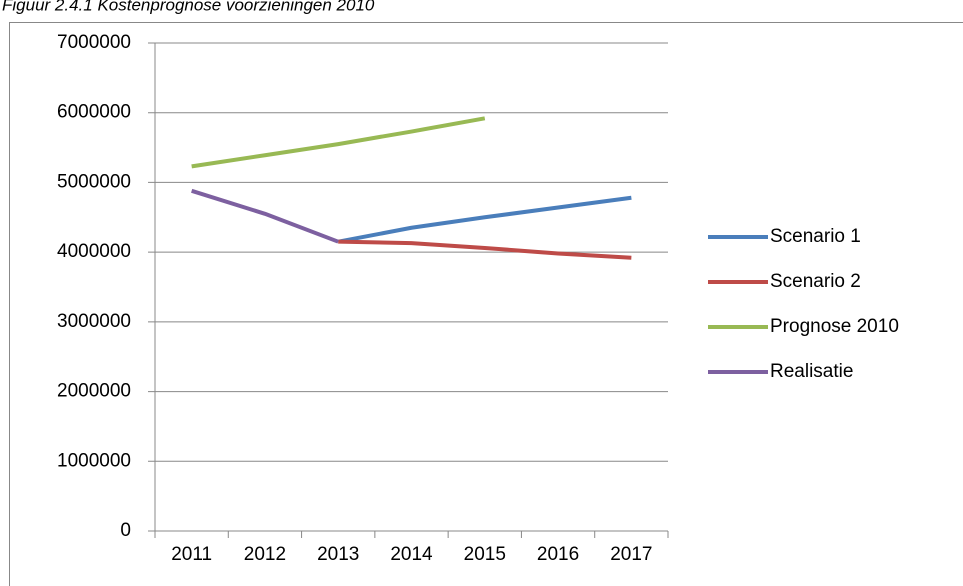 The width and height of the screenshot is (963, 586). What do you see at coordinates (338, 554) in the screenshot?
I see `x-tick-label: 2013` at bounding box center [338, 554].